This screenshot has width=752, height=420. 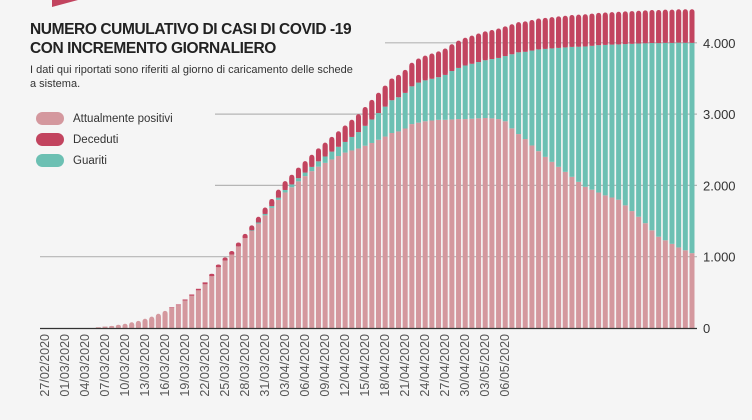 I want to click on x-tick-label: 03/05/2020, so click(x=485, y=365).